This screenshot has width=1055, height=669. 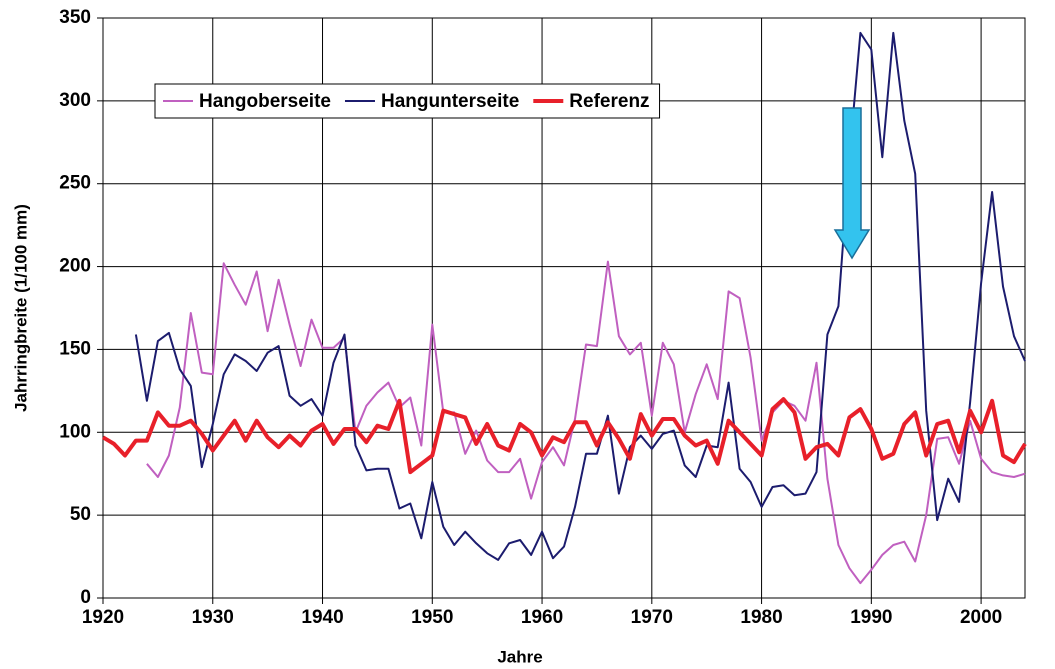 I want to click on x-axis-label: Jahre, so click(x=519, y=656).